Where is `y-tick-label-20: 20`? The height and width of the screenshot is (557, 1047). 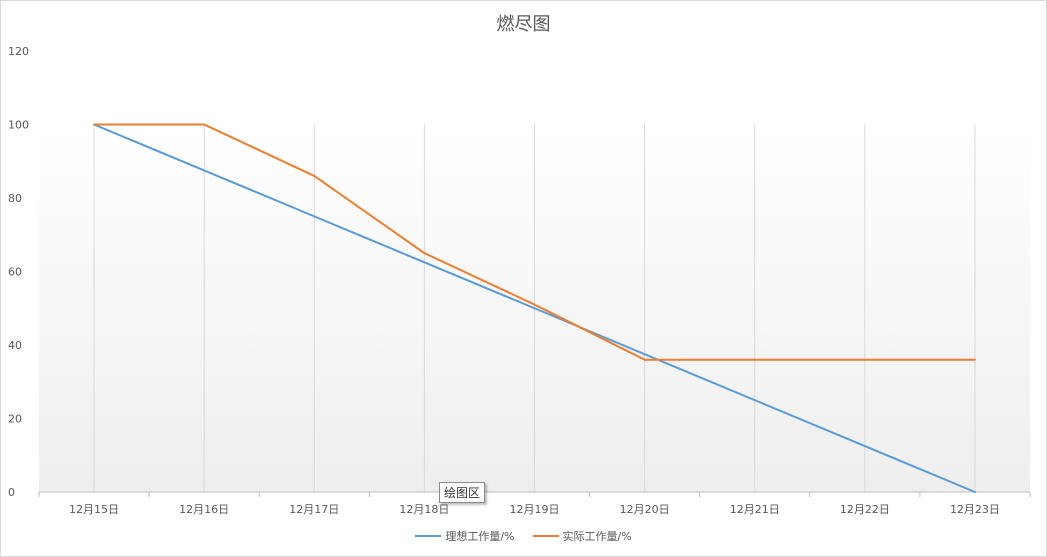
y-tick-label-20: 20 is located at coordinates (15, 419).